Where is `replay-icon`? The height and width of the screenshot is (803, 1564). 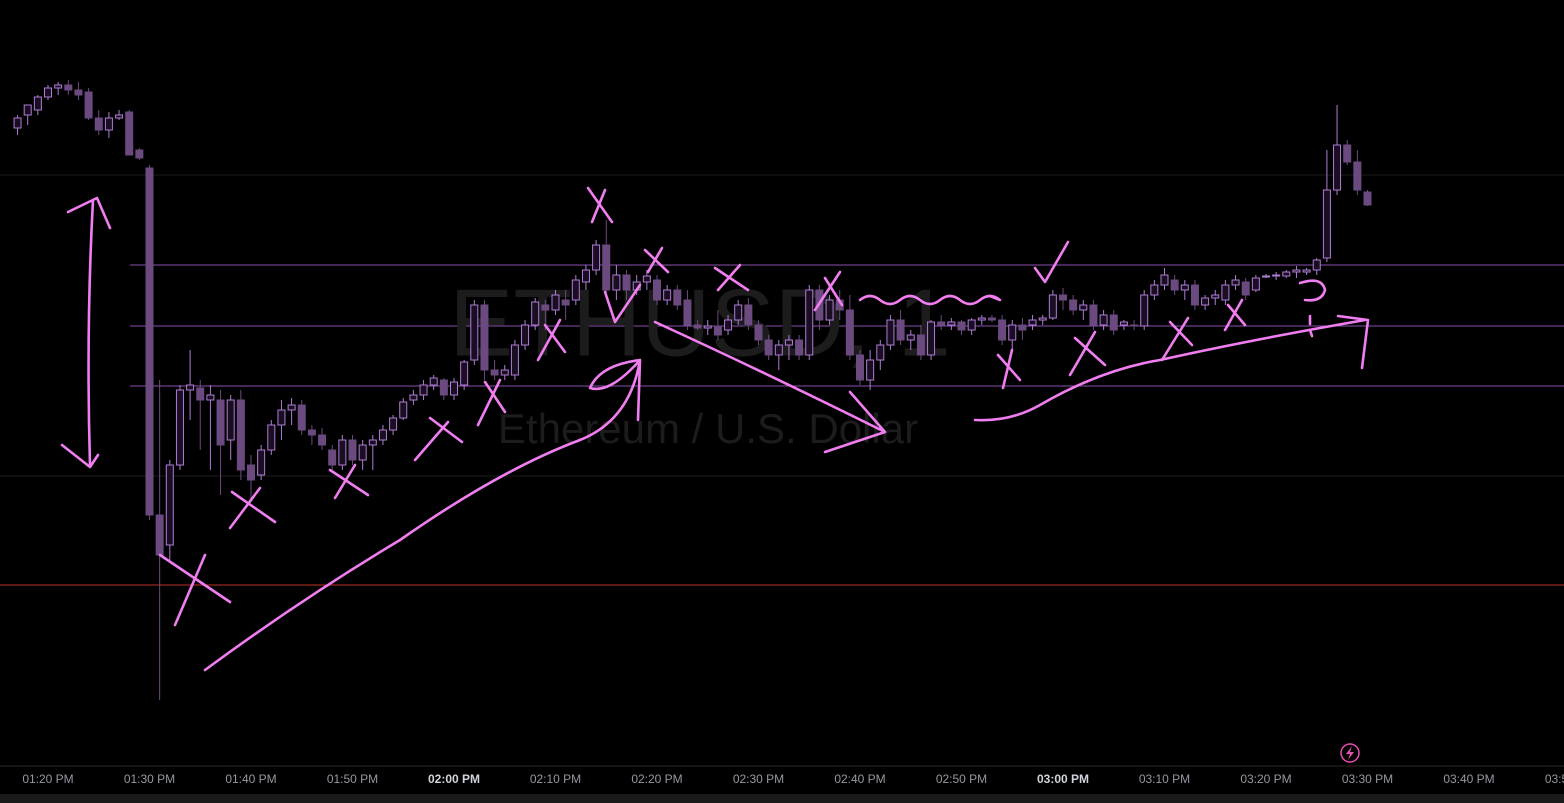 replay-icon is located at coordinates (1350, 753).